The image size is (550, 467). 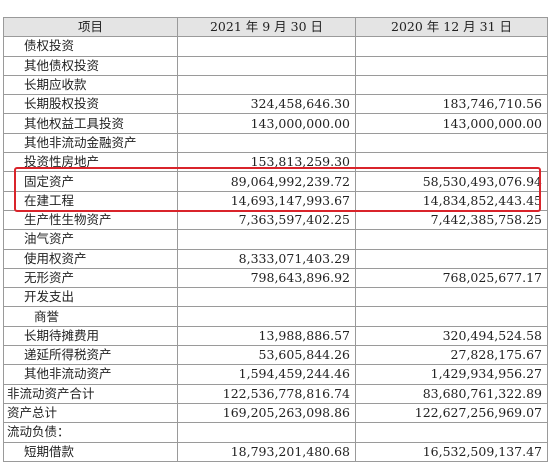 What do you see at coordinates (90, 181) in the screenshot?
I see `row-label: 固定资产` at bounding box center [90, 181].